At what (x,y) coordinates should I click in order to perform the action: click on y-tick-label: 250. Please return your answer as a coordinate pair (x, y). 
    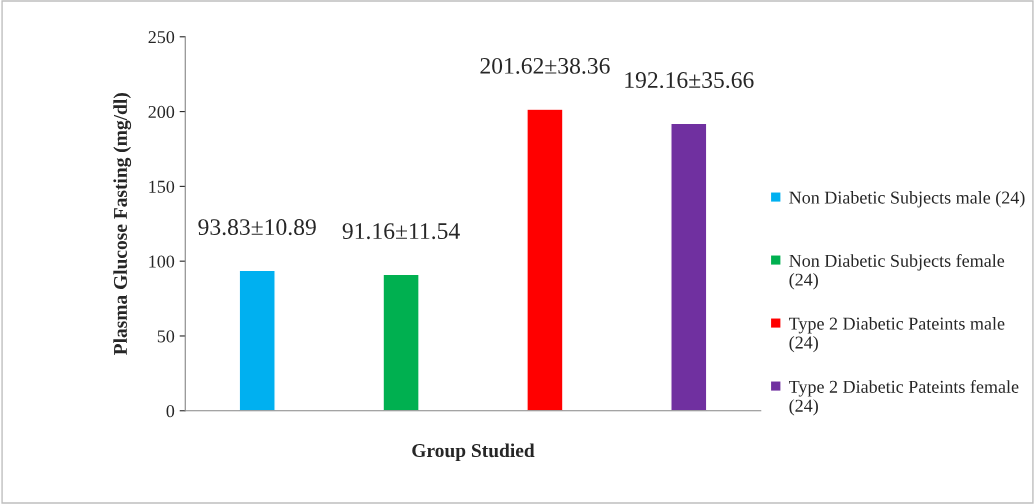
    Looking at the image, I should click on (161, 37).